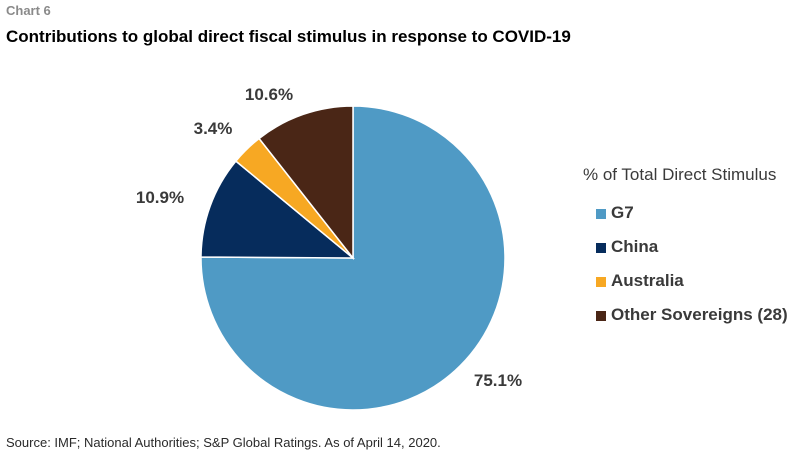 Image resolution: width=802 pixels, height=458 pixels. Describe the element at coordinates (679, 220) in the screenshot. I see `legend-item-g7: G7` at that location.